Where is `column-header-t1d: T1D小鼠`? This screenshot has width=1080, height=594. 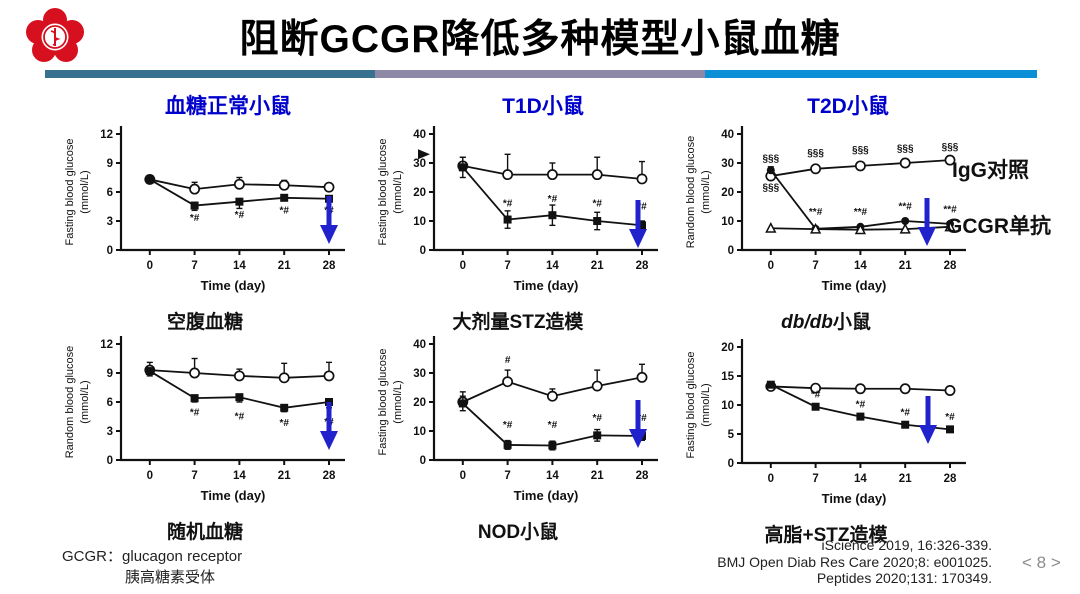
column-header-t1d: T1D小鼠 is located at coordinates (543, 106).